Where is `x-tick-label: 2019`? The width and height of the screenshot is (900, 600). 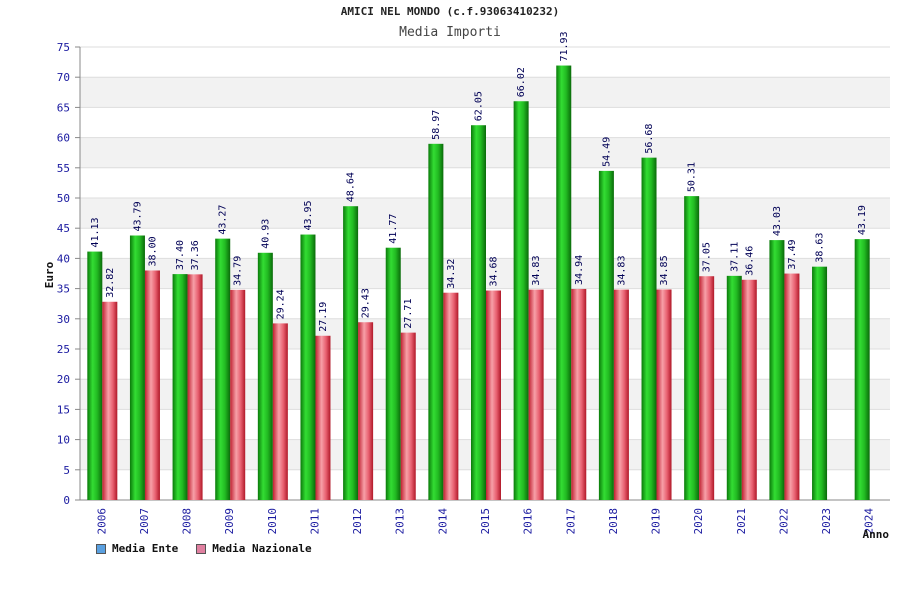
x-tick-label: 2019 is located at coordinates (656, 521).